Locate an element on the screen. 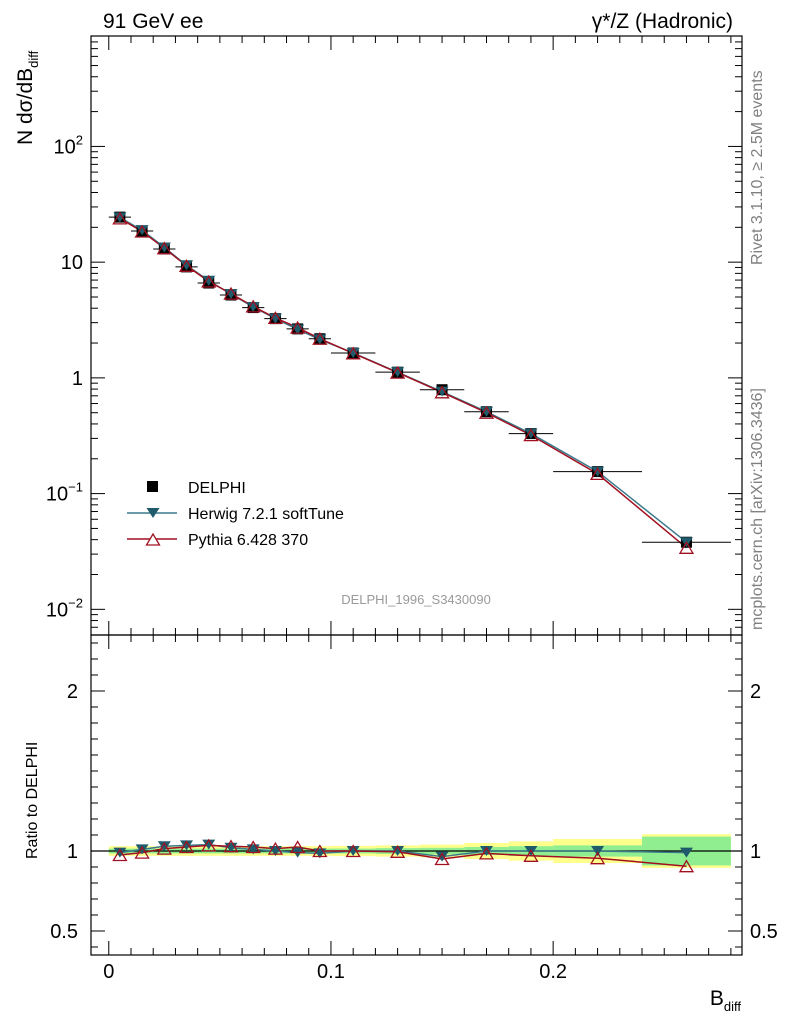 This screenshot has height=1024, width=786. main-y-tick-label: 10 is located at coordinates (72, 263).